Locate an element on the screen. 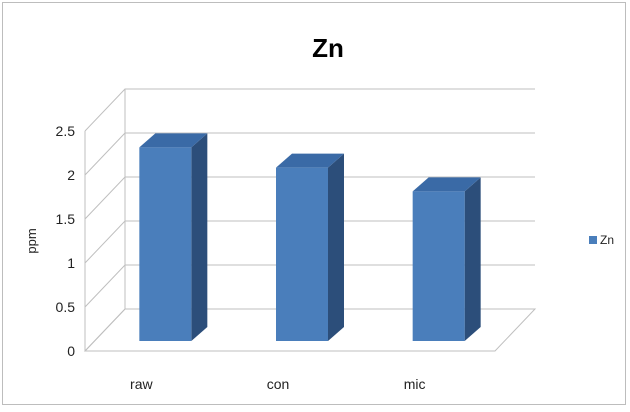  y-tick-label: 2.5 is located at coordinates (66, 131).